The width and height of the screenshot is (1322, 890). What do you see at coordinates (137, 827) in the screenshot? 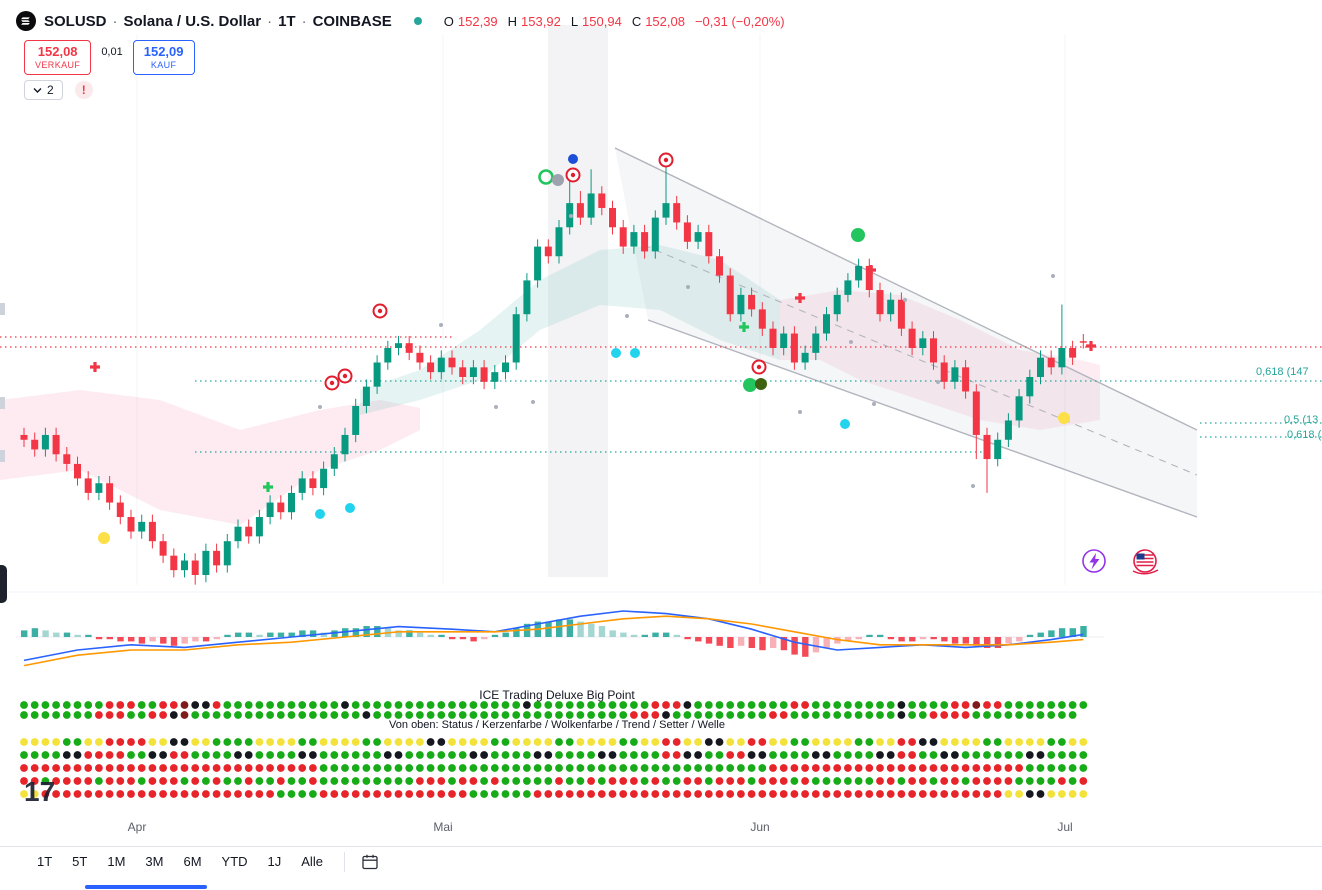
I see `svg-text: Apr` at bounding box center [137, 827].